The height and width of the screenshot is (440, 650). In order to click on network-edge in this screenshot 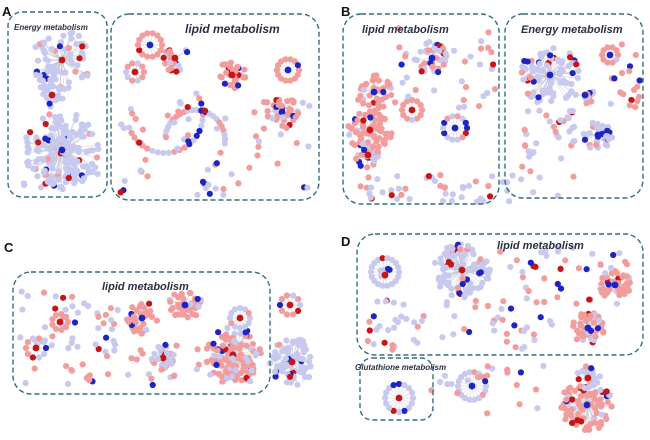, I will do `click(74, 67)`.